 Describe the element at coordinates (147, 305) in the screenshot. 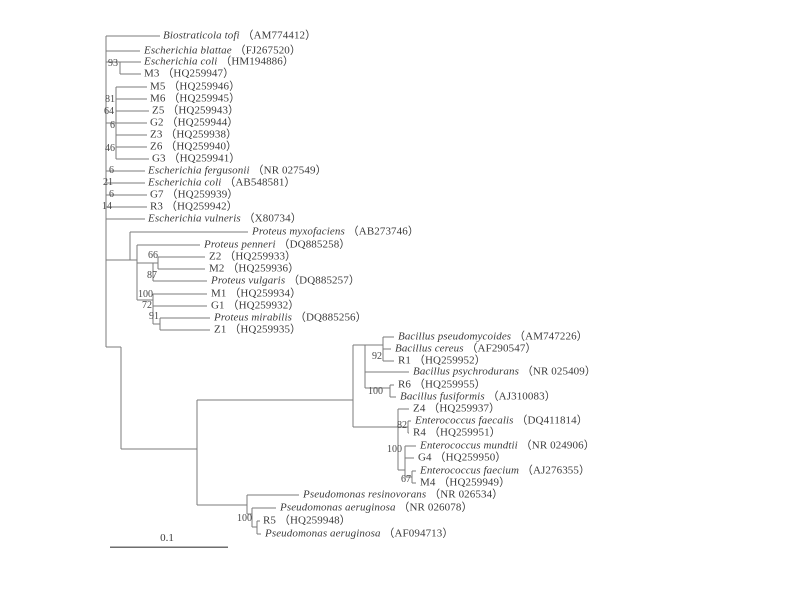

I see `bootstrap-value: 72` at that location.